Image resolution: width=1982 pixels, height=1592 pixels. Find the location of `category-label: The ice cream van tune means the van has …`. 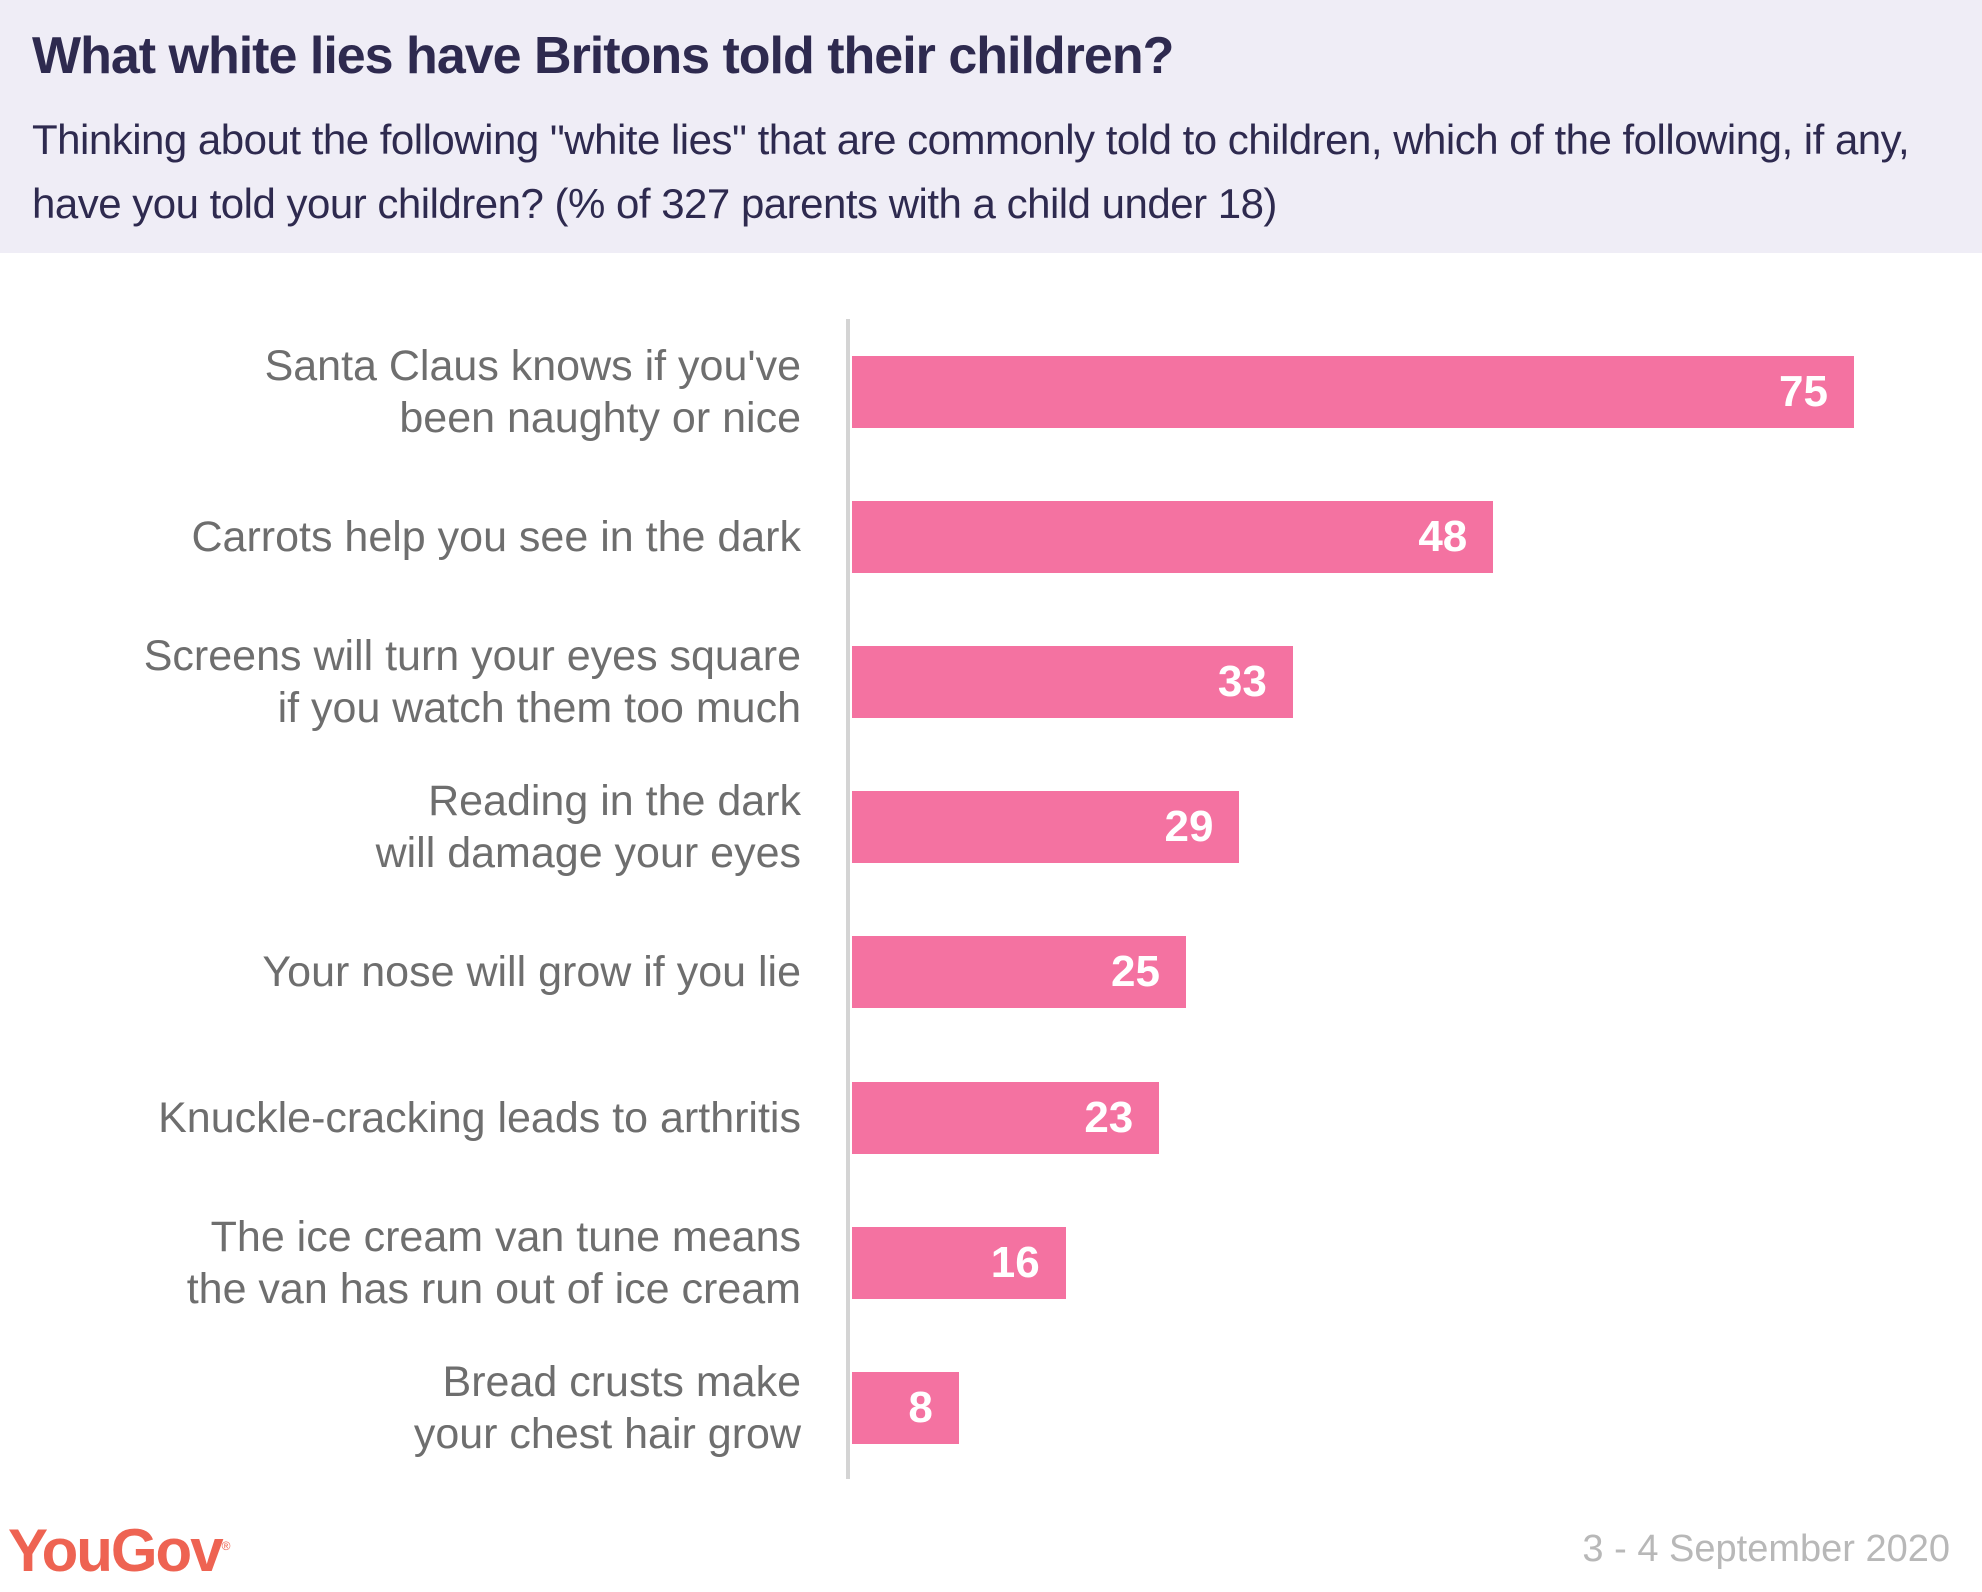

category-label: The ice cream van tune means the van has … is located at coordinates (411, 1263).